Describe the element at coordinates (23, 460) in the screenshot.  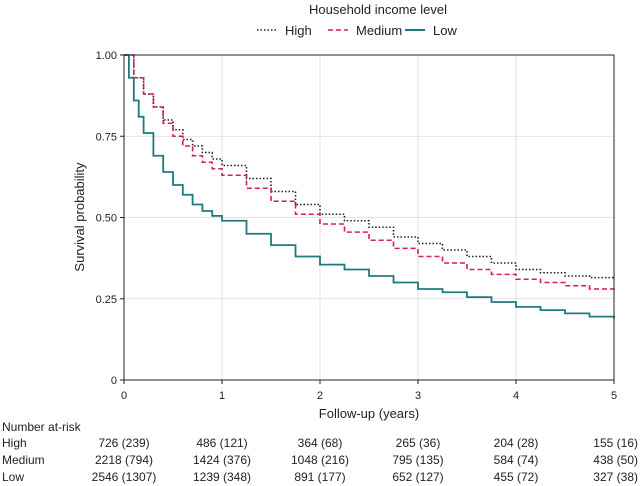
I see `risk-row-label-medium: Medium` at that location.